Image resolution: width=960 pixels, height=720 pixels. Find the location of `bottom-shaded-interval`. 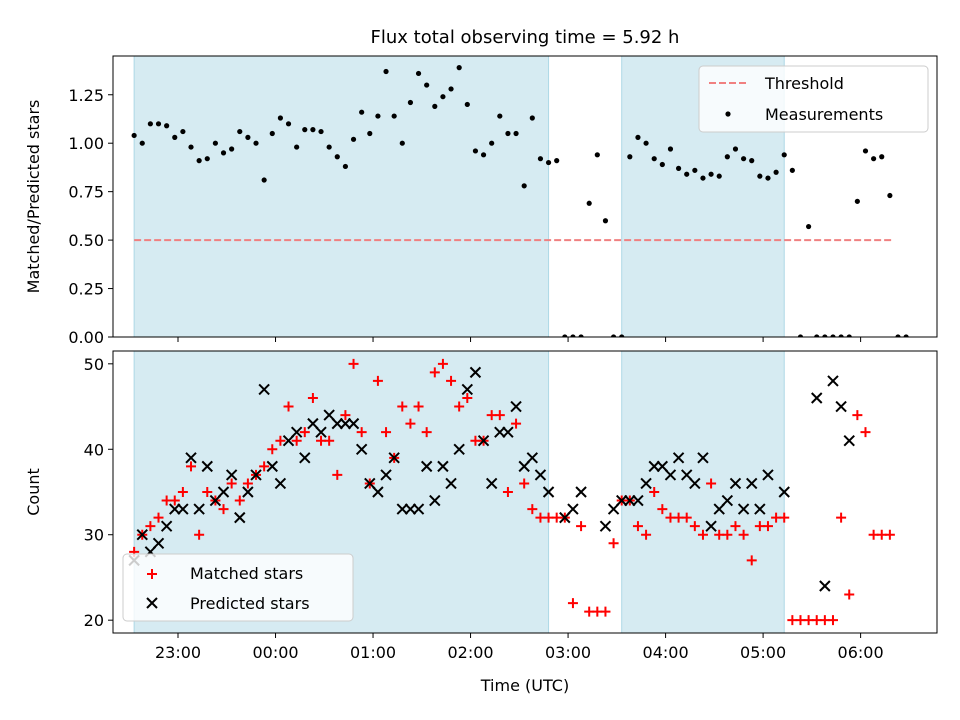

bottom-shaded-interval is located at coordinates (703, 492).